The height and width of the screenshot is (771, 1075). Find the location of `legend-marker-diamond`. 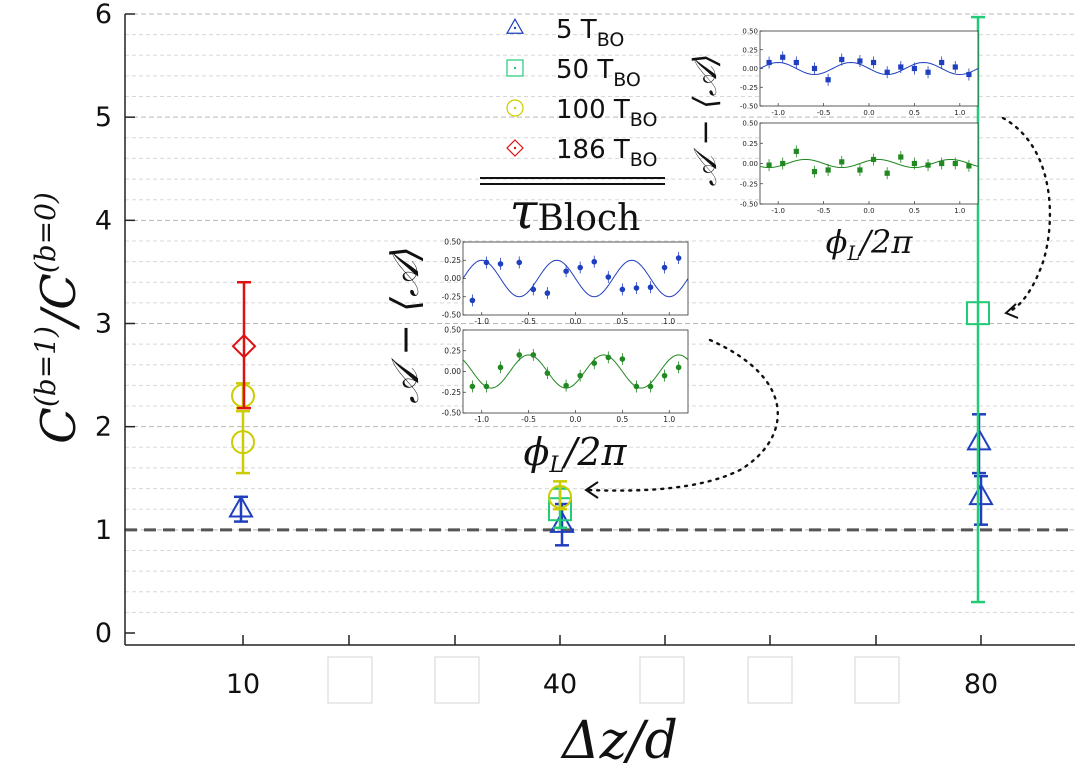

legend-marker-diamond is located at coordinates (515, 148).